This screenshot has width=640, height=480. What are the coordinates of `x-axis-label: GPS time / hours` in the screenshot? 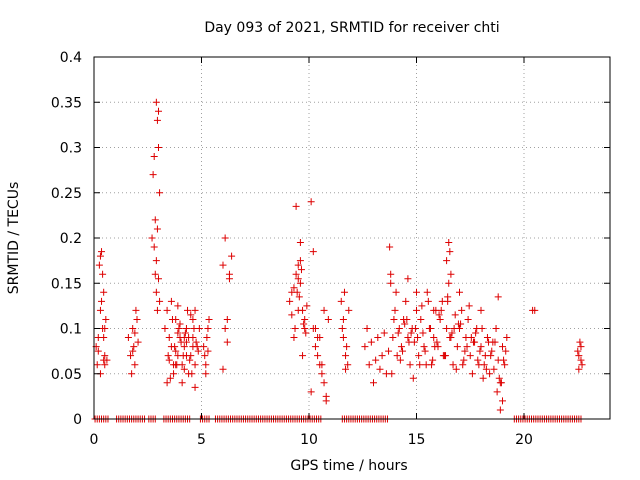 It's located at (348, 466).